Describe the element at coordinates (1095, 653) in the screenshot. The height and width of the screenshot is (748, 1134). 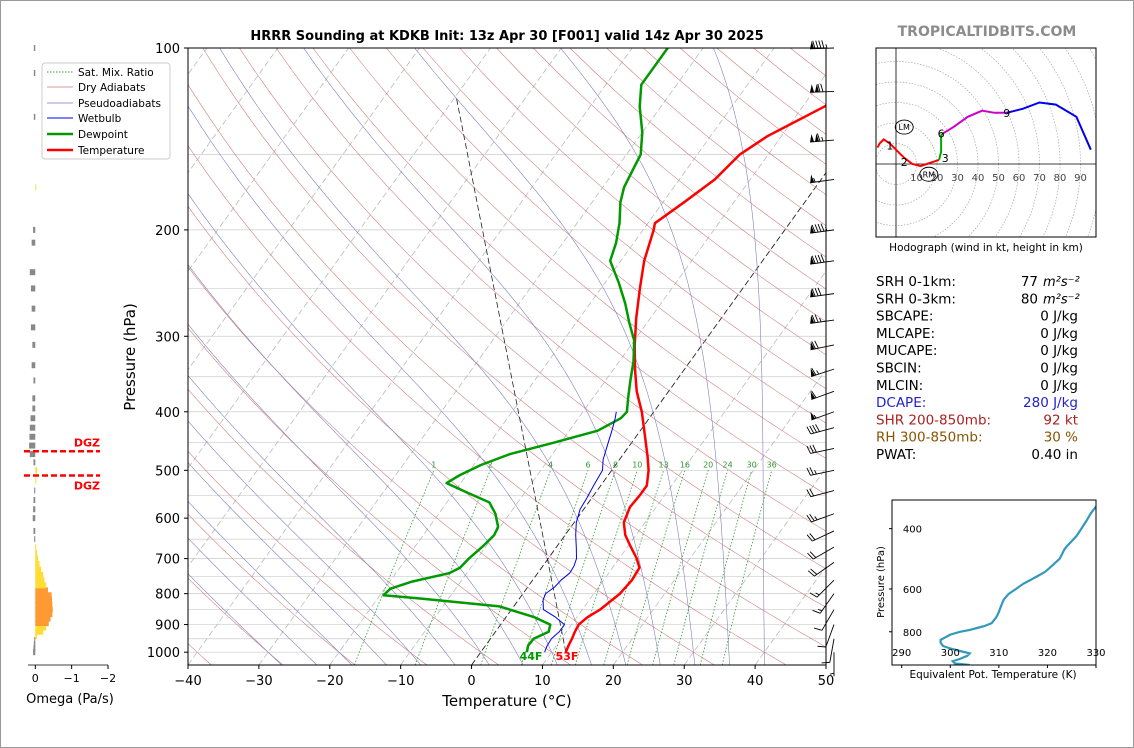
I see `theta-e-x-tick-label: 330` at that location.